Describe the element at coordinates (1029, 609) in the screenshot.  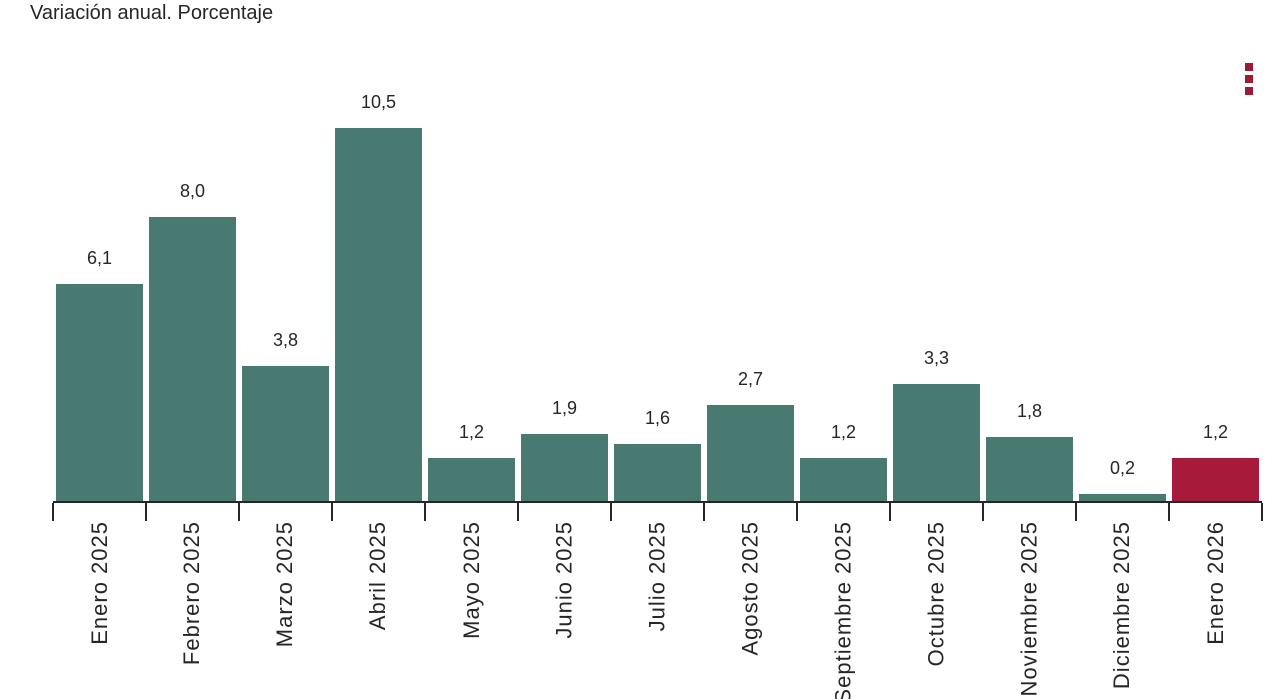
I see `x-axis-label-noviembre-2025: Noviembre 2025` at that location.